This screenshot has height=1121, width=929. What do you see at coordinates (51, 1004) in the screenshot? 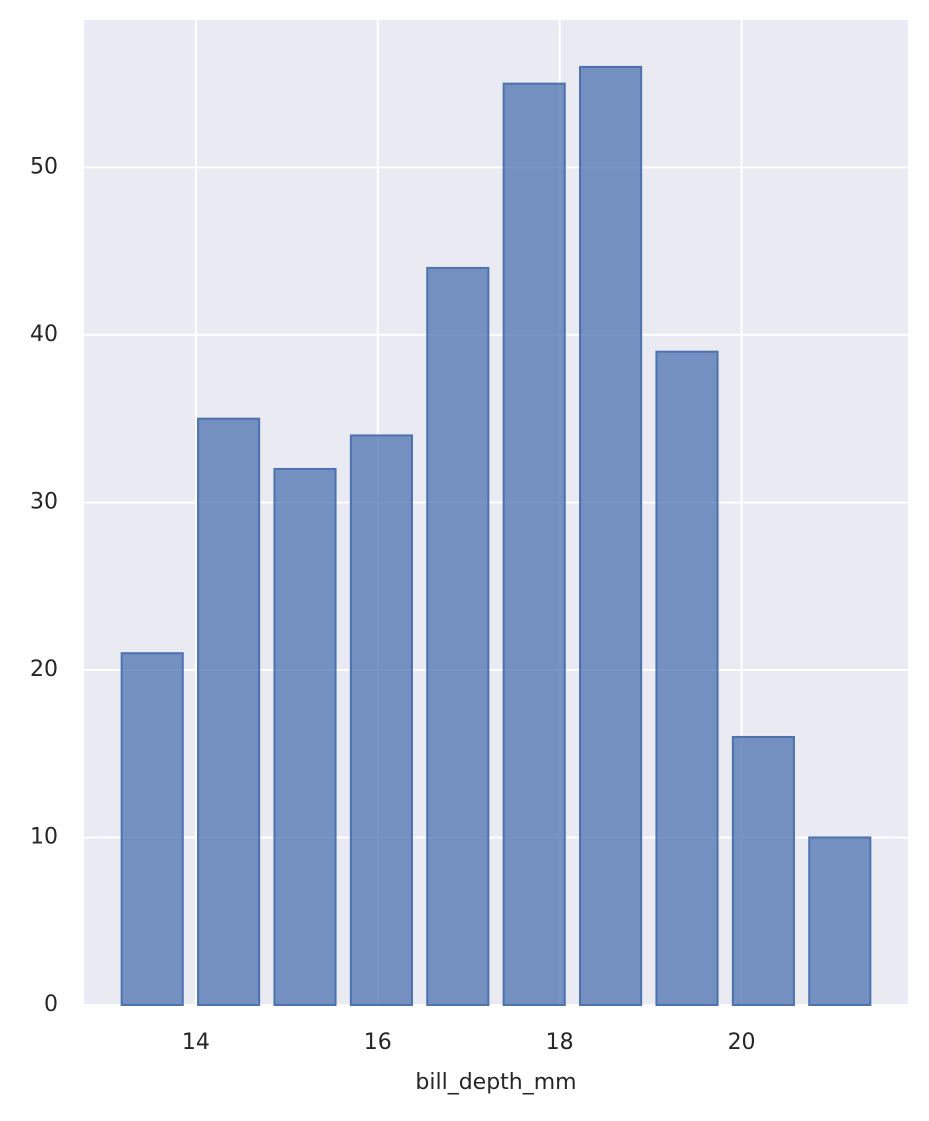
I see `y-tick-label: 0` at bounding box center [51, 1004].